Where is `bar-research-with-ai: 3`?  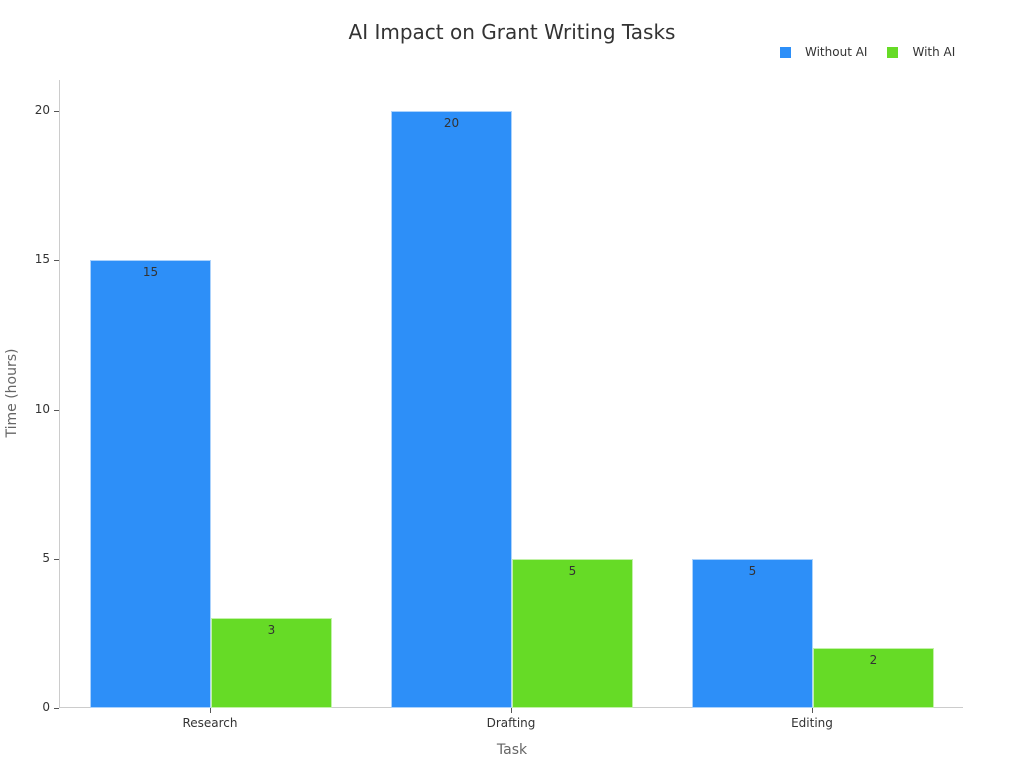 bar-research-with-ai: 3 is located at coordinates (271, 663).